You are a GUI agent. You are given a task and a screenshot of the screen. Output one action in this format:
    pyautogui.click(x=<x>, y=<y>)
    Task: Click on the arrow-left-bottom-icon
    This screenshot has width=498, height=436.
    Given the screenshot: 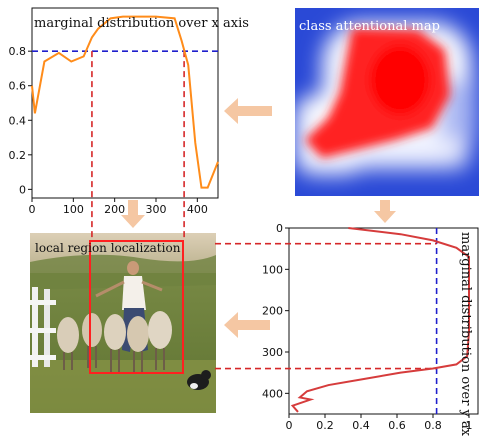 What is the action you would take?
    pyautogui.click(x=247, y=325)
    